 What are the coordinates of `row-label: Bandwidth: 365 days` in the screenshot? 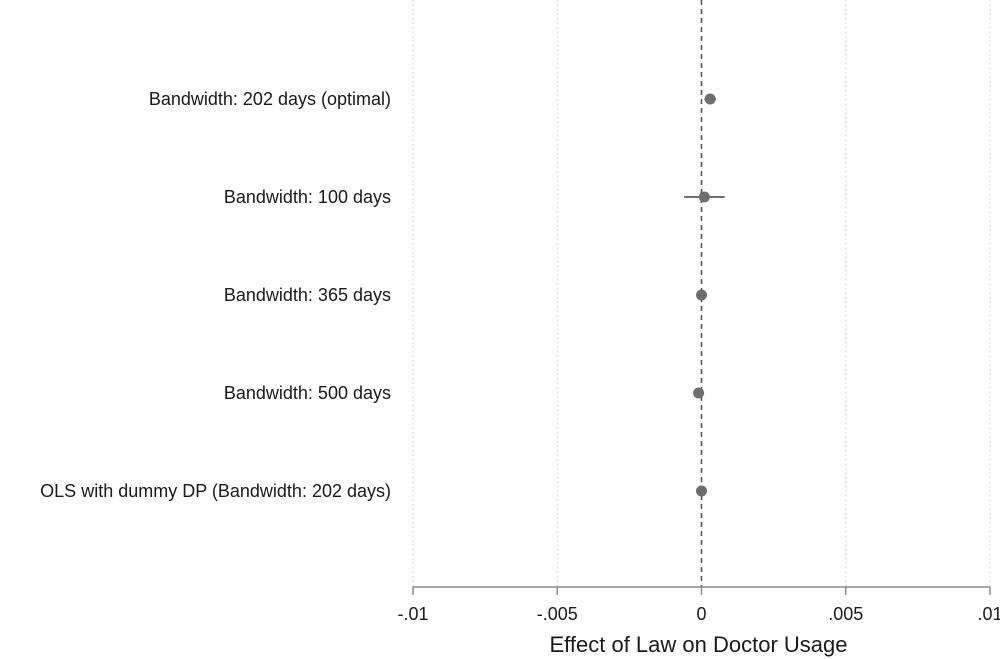 It's located at (307, 295).